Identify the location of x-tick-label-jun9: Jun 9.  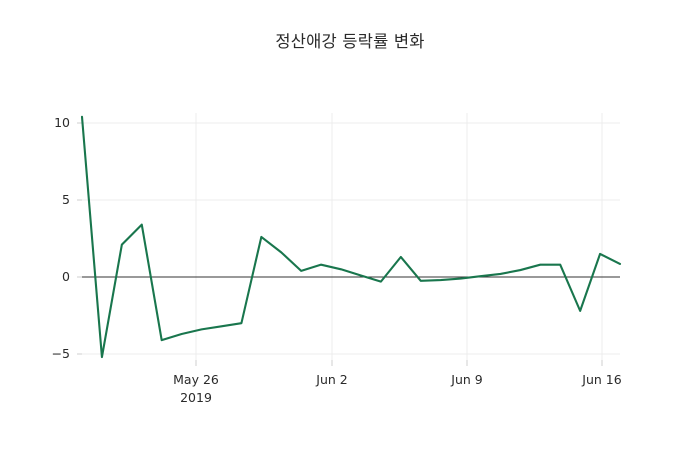
(466, 379).